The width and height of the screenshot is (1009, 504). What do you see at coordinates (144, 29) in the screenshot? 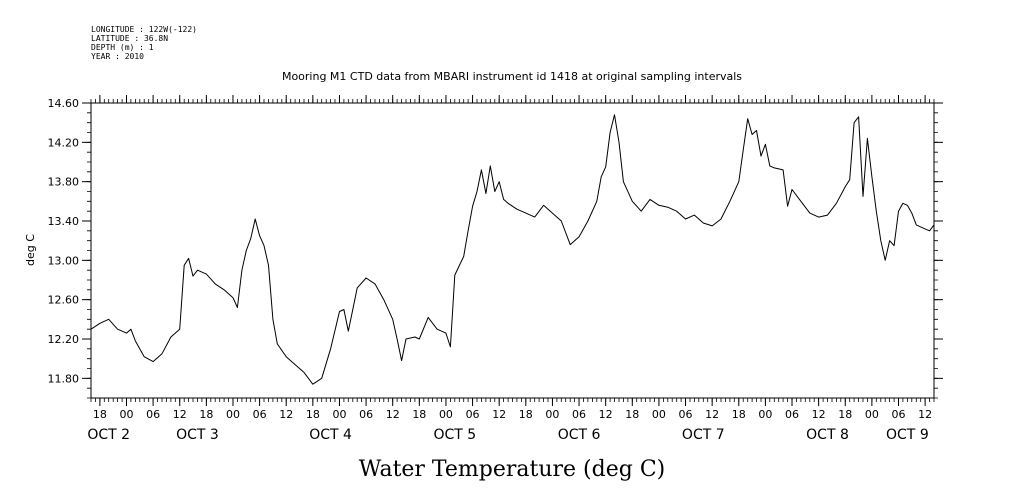
I see `meta-longitude: LONGITUDE : 122W(-122)` at bounding box center [144, 29].